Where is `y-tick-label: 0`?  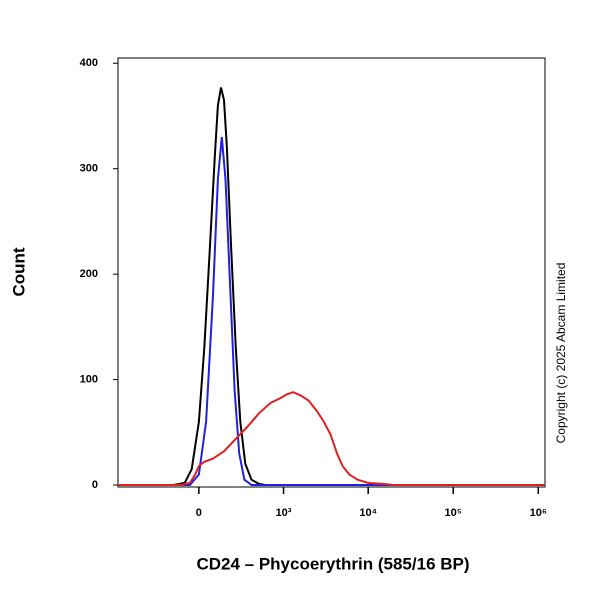
y-tick-label: 0 is located at coordinates (95, 485).